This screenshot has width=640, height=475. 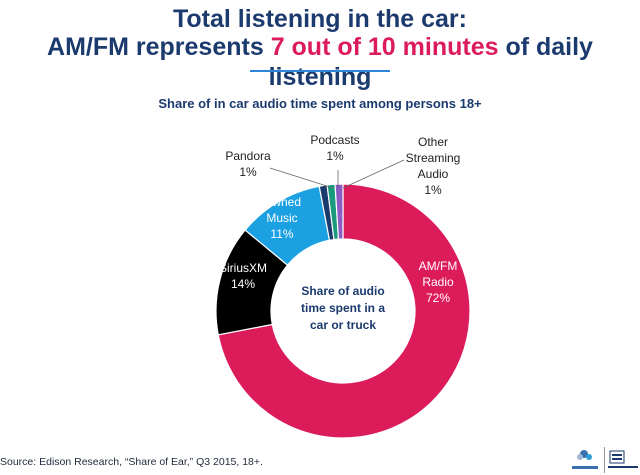 What do you see at coordinates (438, 282) in the screenshot?
I see `slice-label-am-fm-radio: AM/FM Radio 72%` at bounding box center [438, 282].